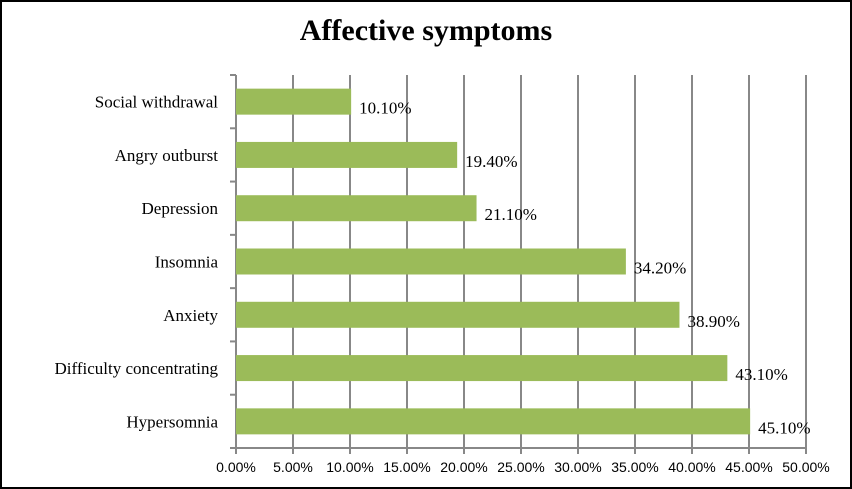 This screenshot has width=852, height=489. Describe the element at coordinates (463, 467) in the screenshot. I see `x-tick-label: 20.00%` at that location.